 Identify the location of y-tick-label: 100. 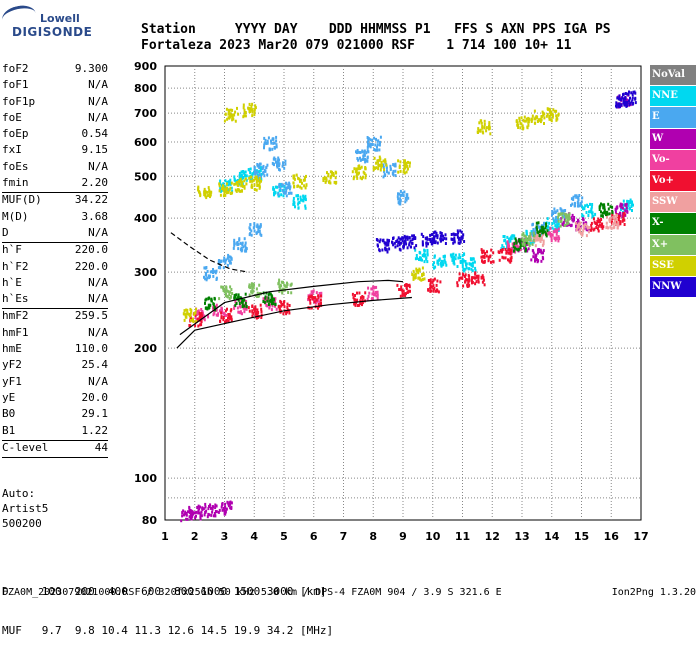
(145, 478).